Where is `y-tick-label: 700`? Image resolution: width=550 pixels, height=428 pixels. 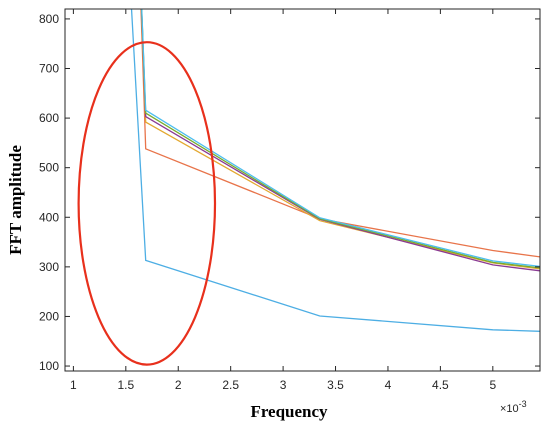
y-tick-label: 700 is located at coordinates (49, 69).